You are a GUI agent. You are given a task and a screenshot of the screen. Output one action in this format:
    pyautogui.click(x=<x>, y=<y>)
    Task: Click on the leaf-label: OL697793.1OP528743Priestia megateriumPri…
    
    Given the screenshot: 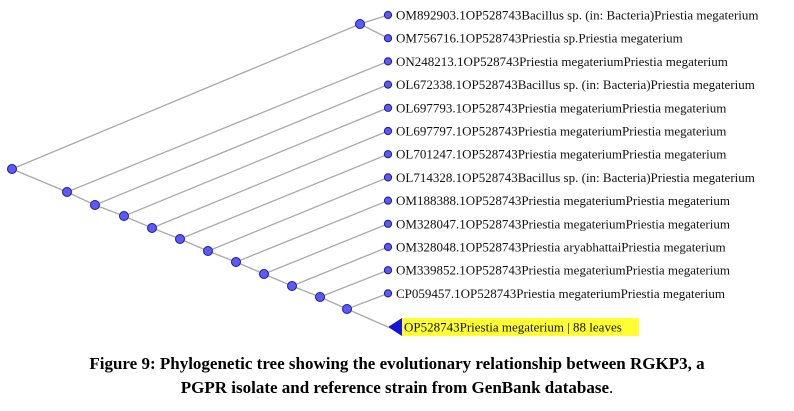 What is the action you would take?
    pyautogui.click(x=561, y=107)
    